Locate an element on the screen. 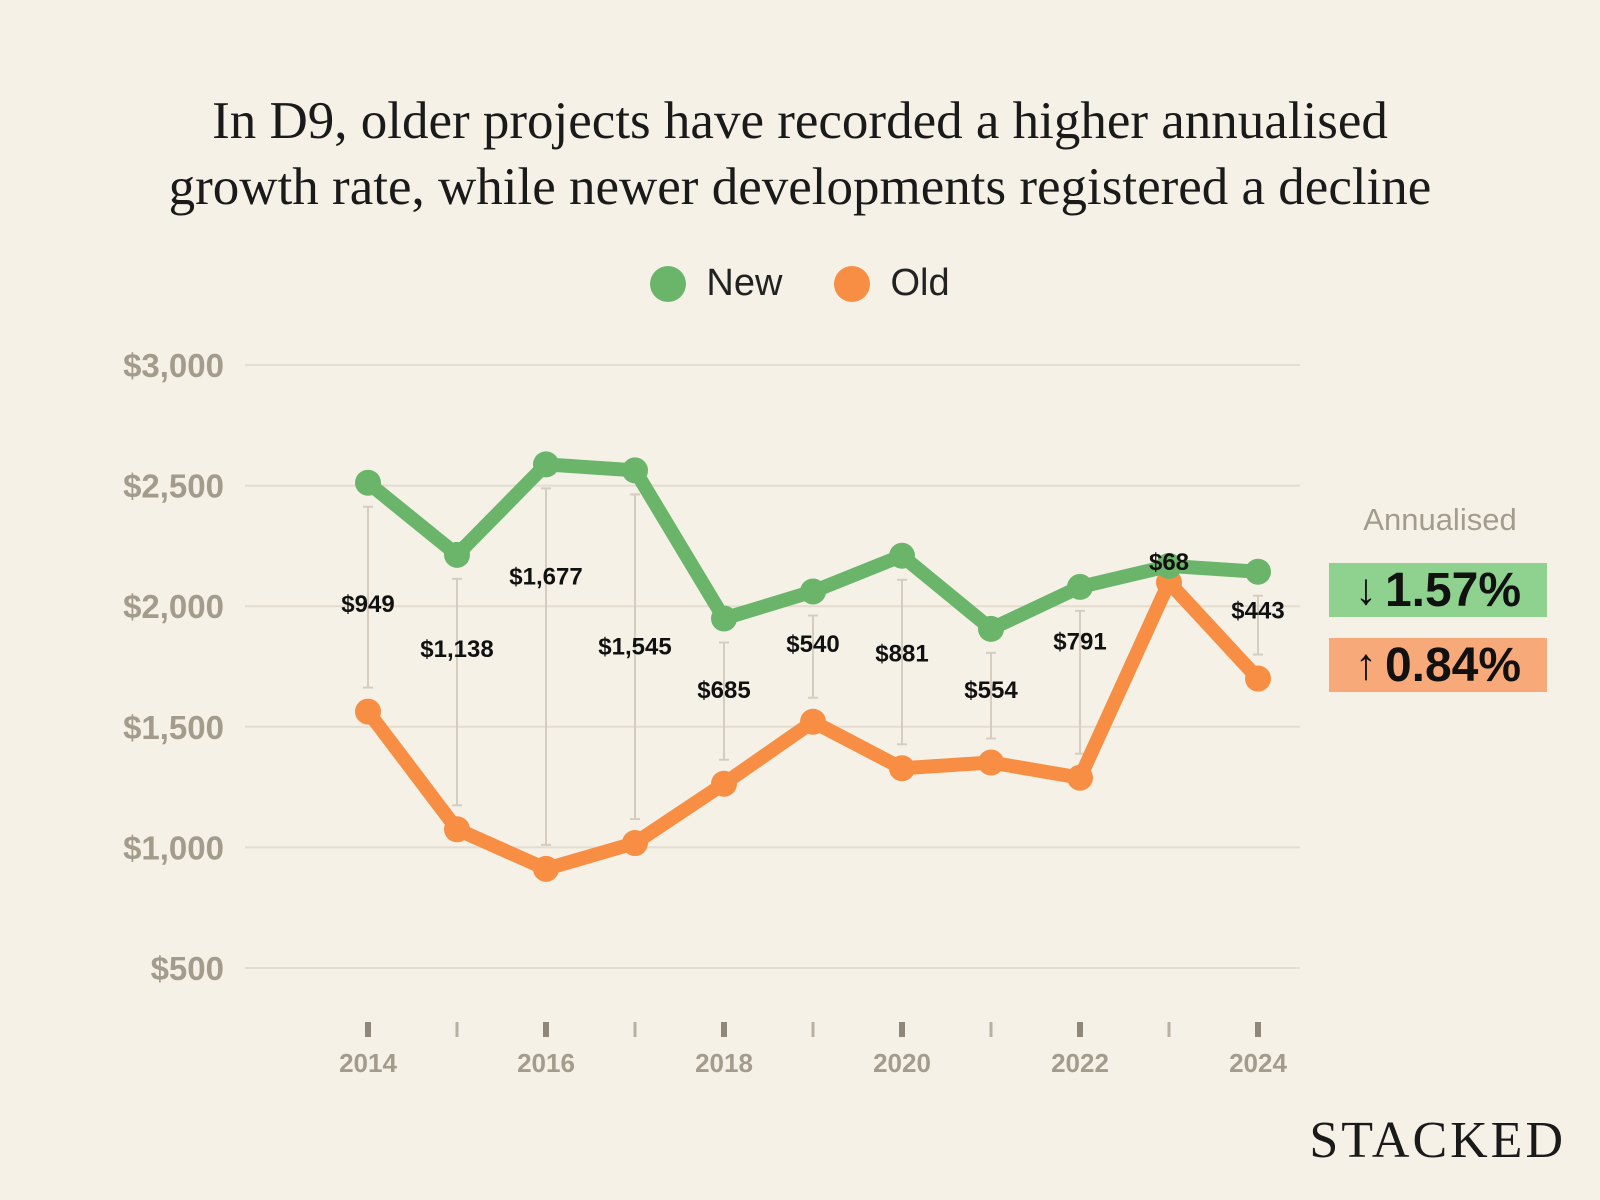 This screenshot has height=1200, width=1600. x-tick-label: 2014 is located at coordinates (368, 1063).